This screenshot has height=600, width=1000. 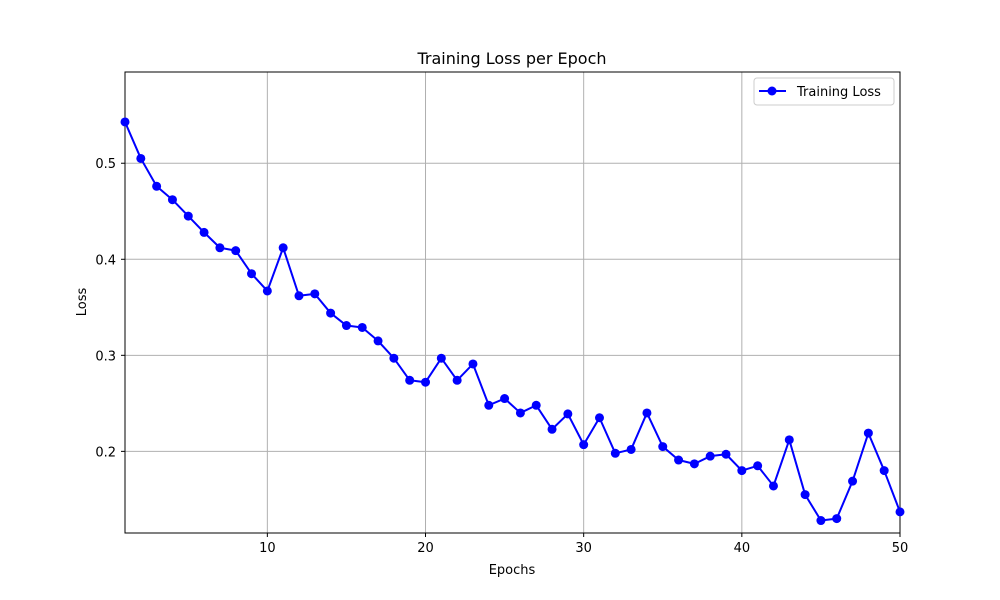 What do you see at coordinates (110, 308) in the screenshot?
I see `y-axis: 0.2 0.3 0.4 0.5` at bounding box center [110, 308].